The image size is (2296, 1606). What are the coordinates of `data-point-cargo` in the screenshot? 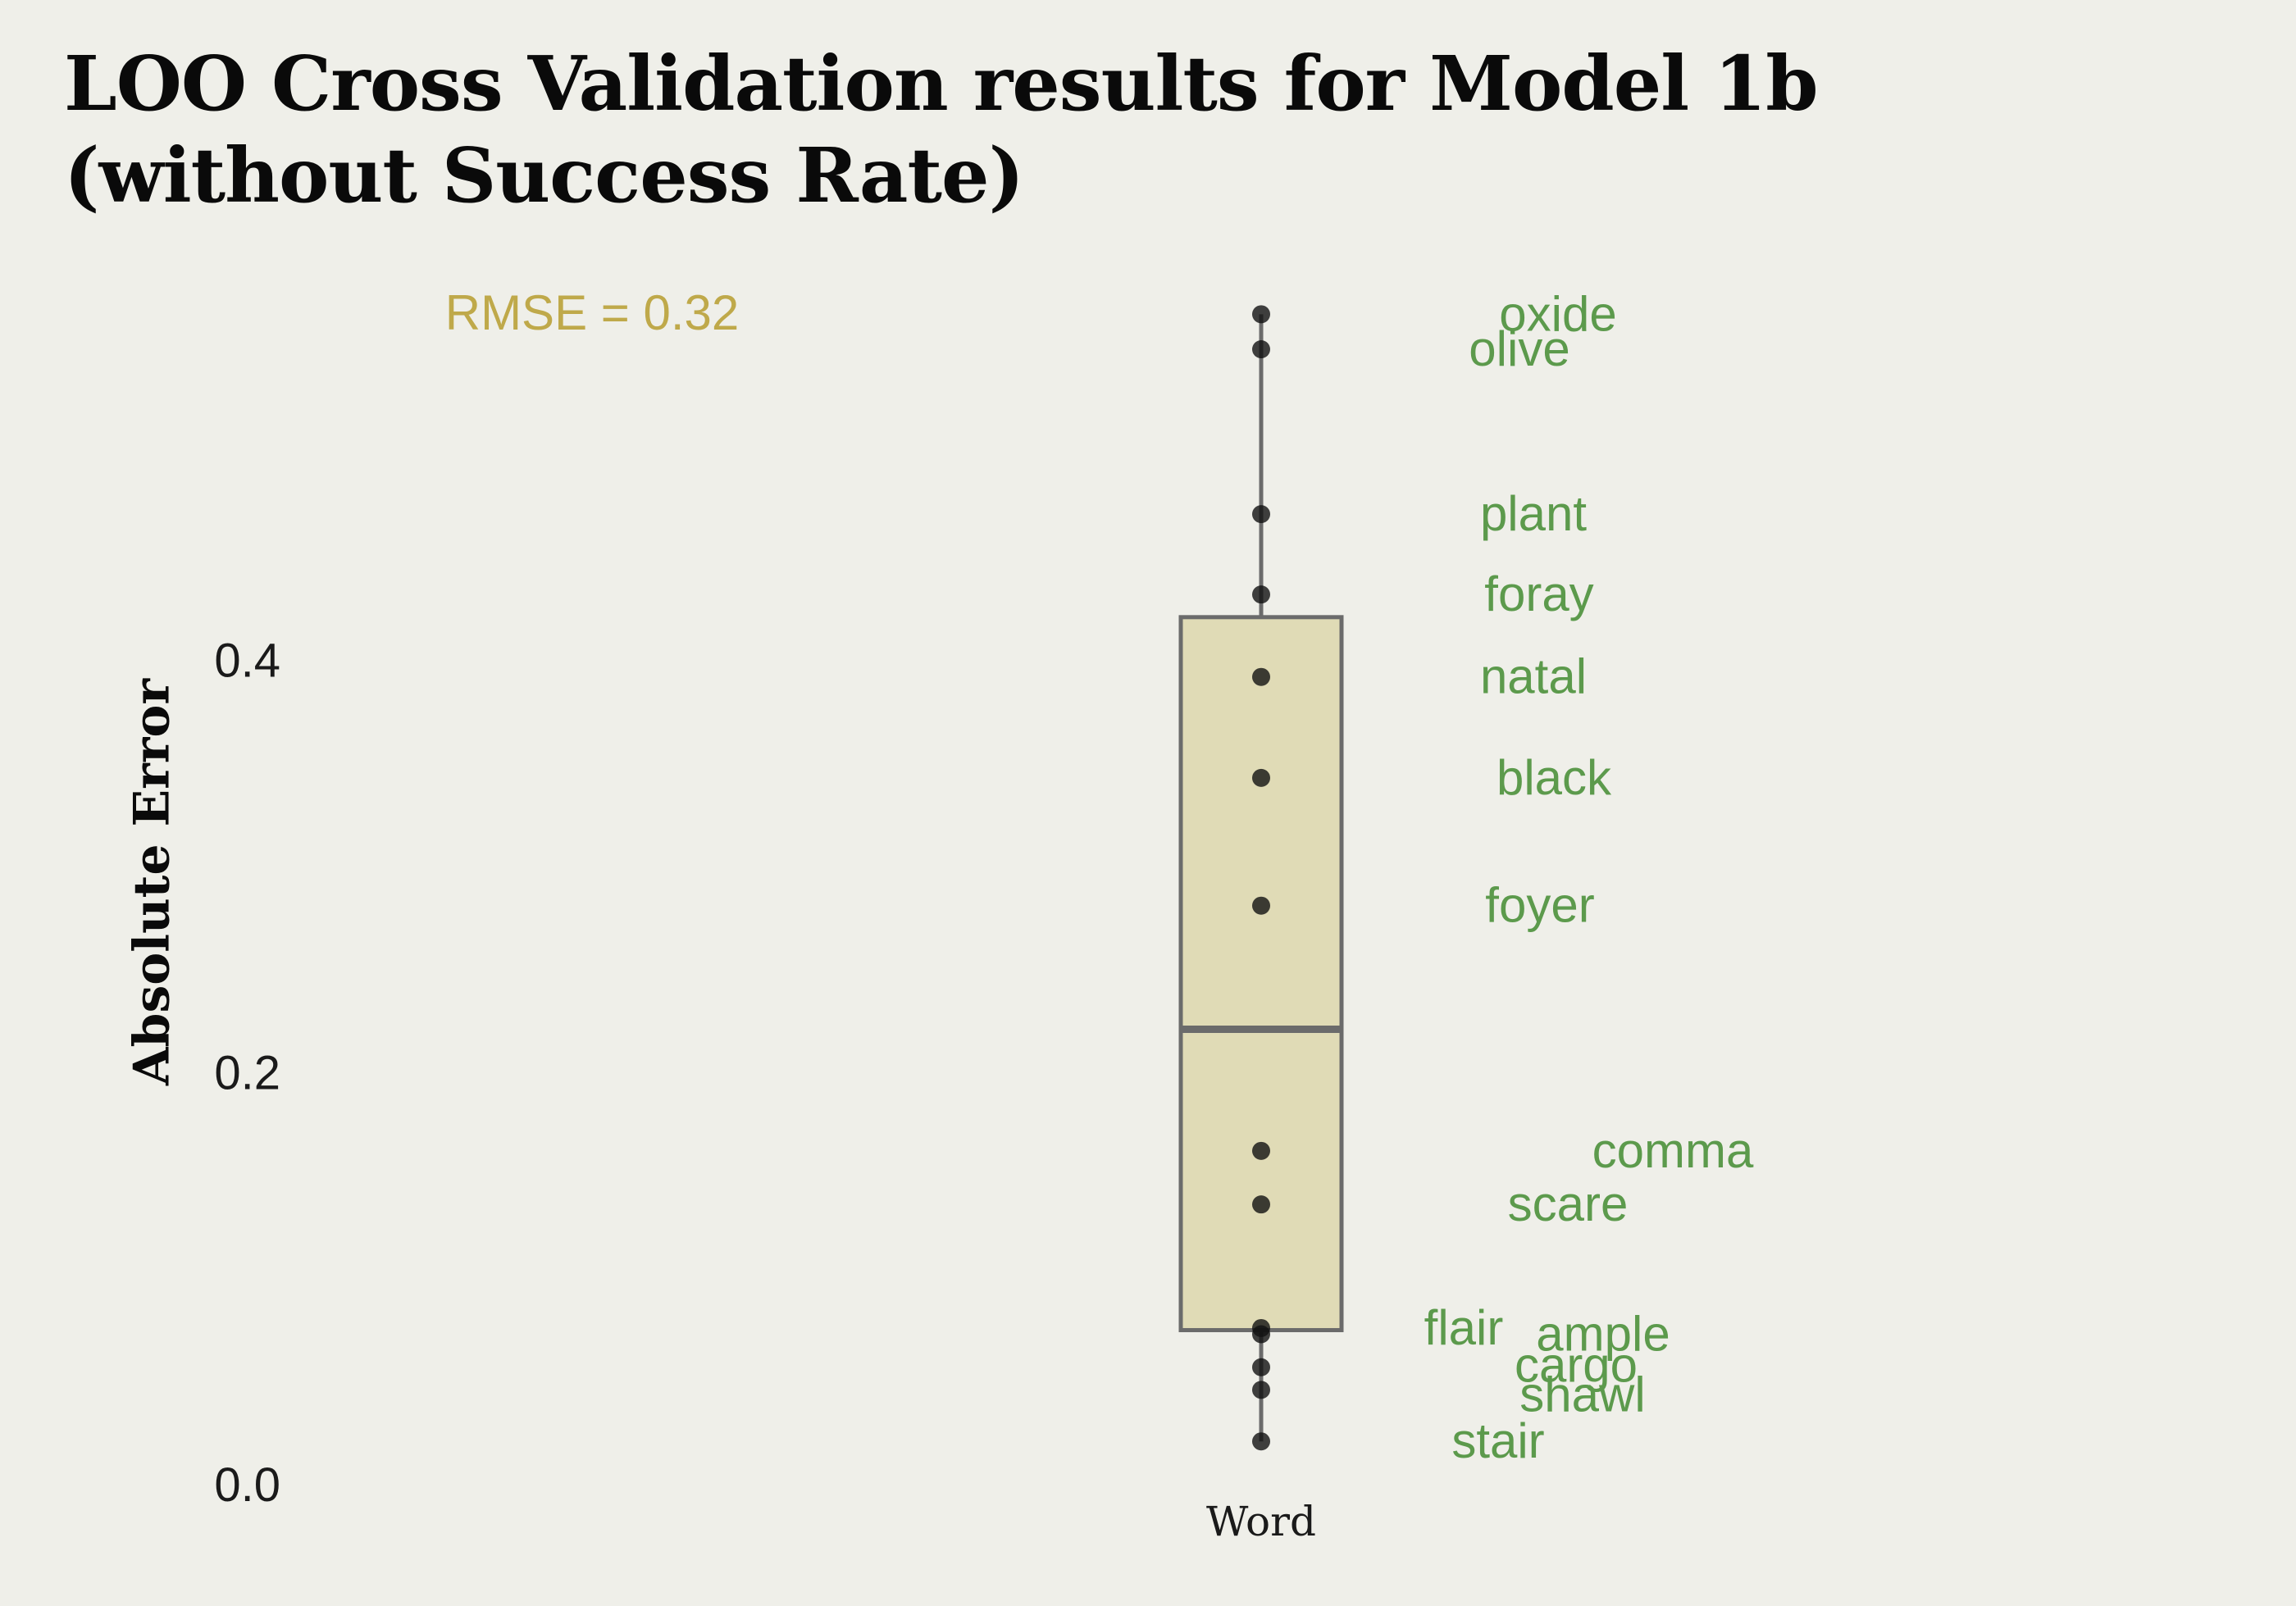 It's located at (1261, 1367).